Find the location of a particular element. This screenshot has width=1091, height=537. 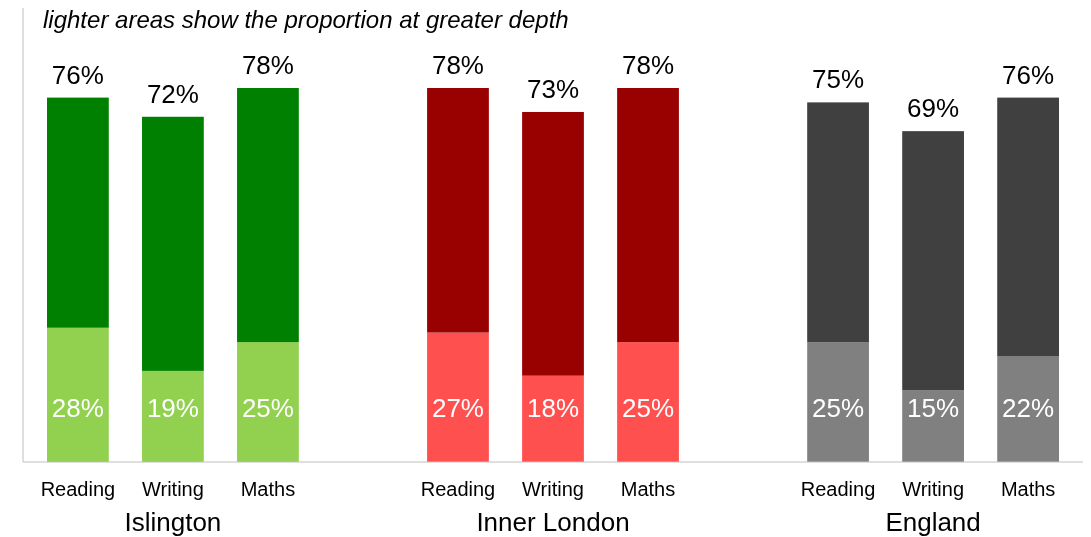

text: Islington is located at coordinates (173, 522).